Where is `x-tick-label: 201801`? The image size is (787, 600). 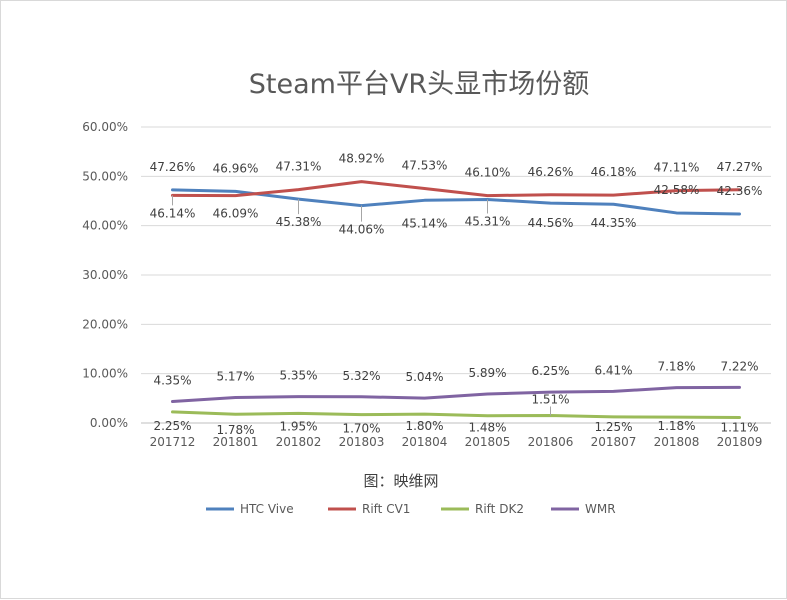
x-tick-label: 201801 is located at coordinates (236, 442).